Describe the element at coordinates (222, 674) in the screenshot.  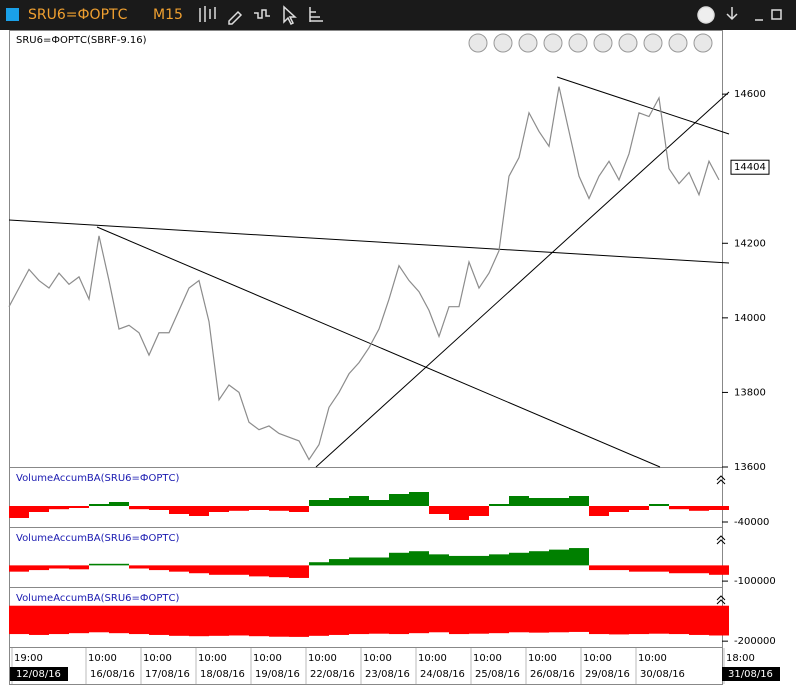
I see `date-label: 18/08/16` at that location.